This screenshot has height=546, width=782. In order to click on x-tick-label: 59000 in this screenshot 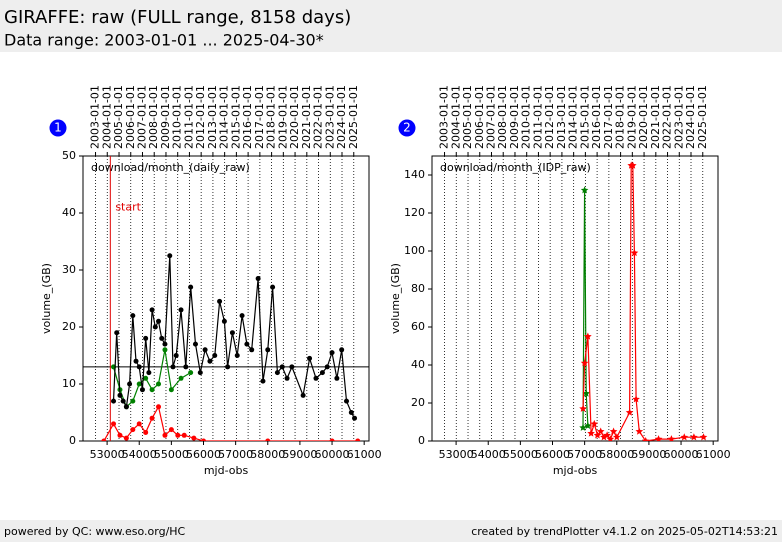, I will do `click(648, 454)`.